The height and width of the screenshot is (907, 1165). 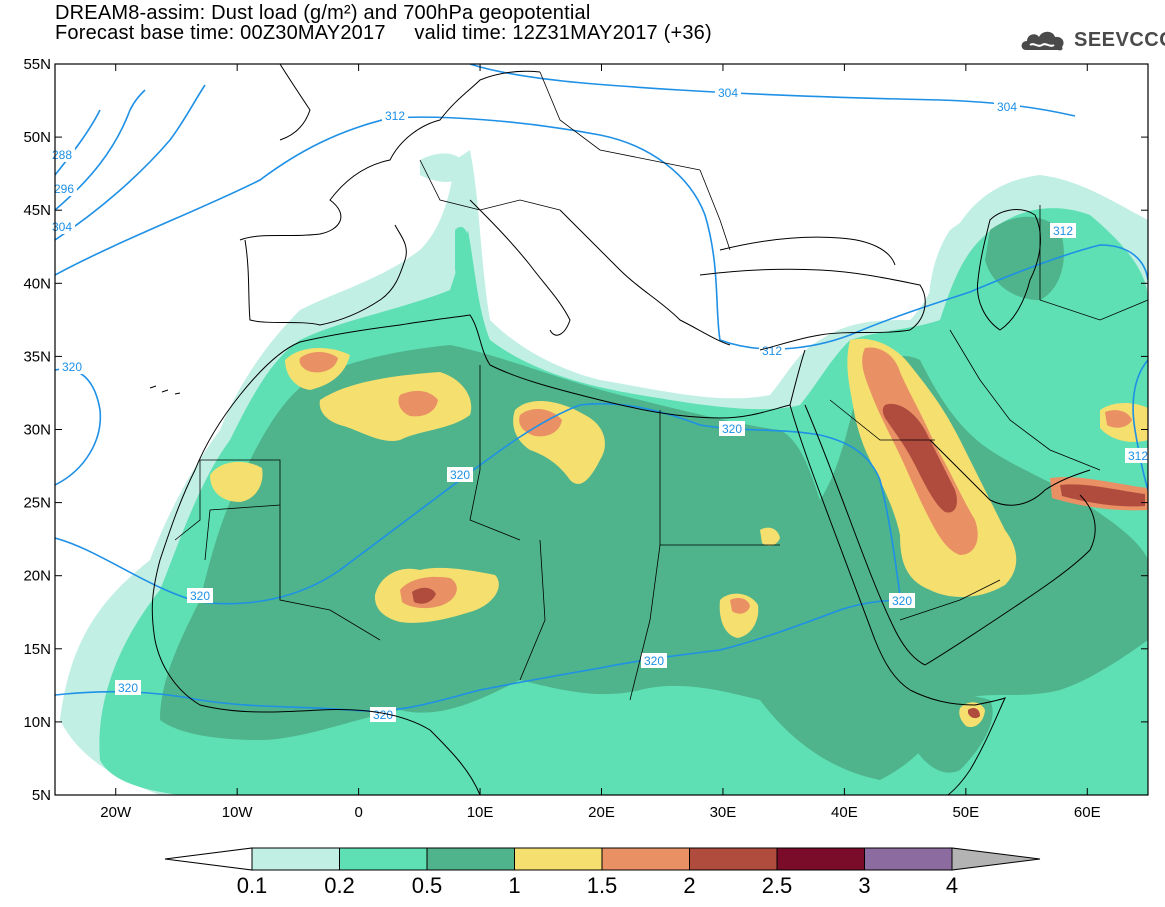 I want to click on border-saharan-west, so click(x=187, y=500).